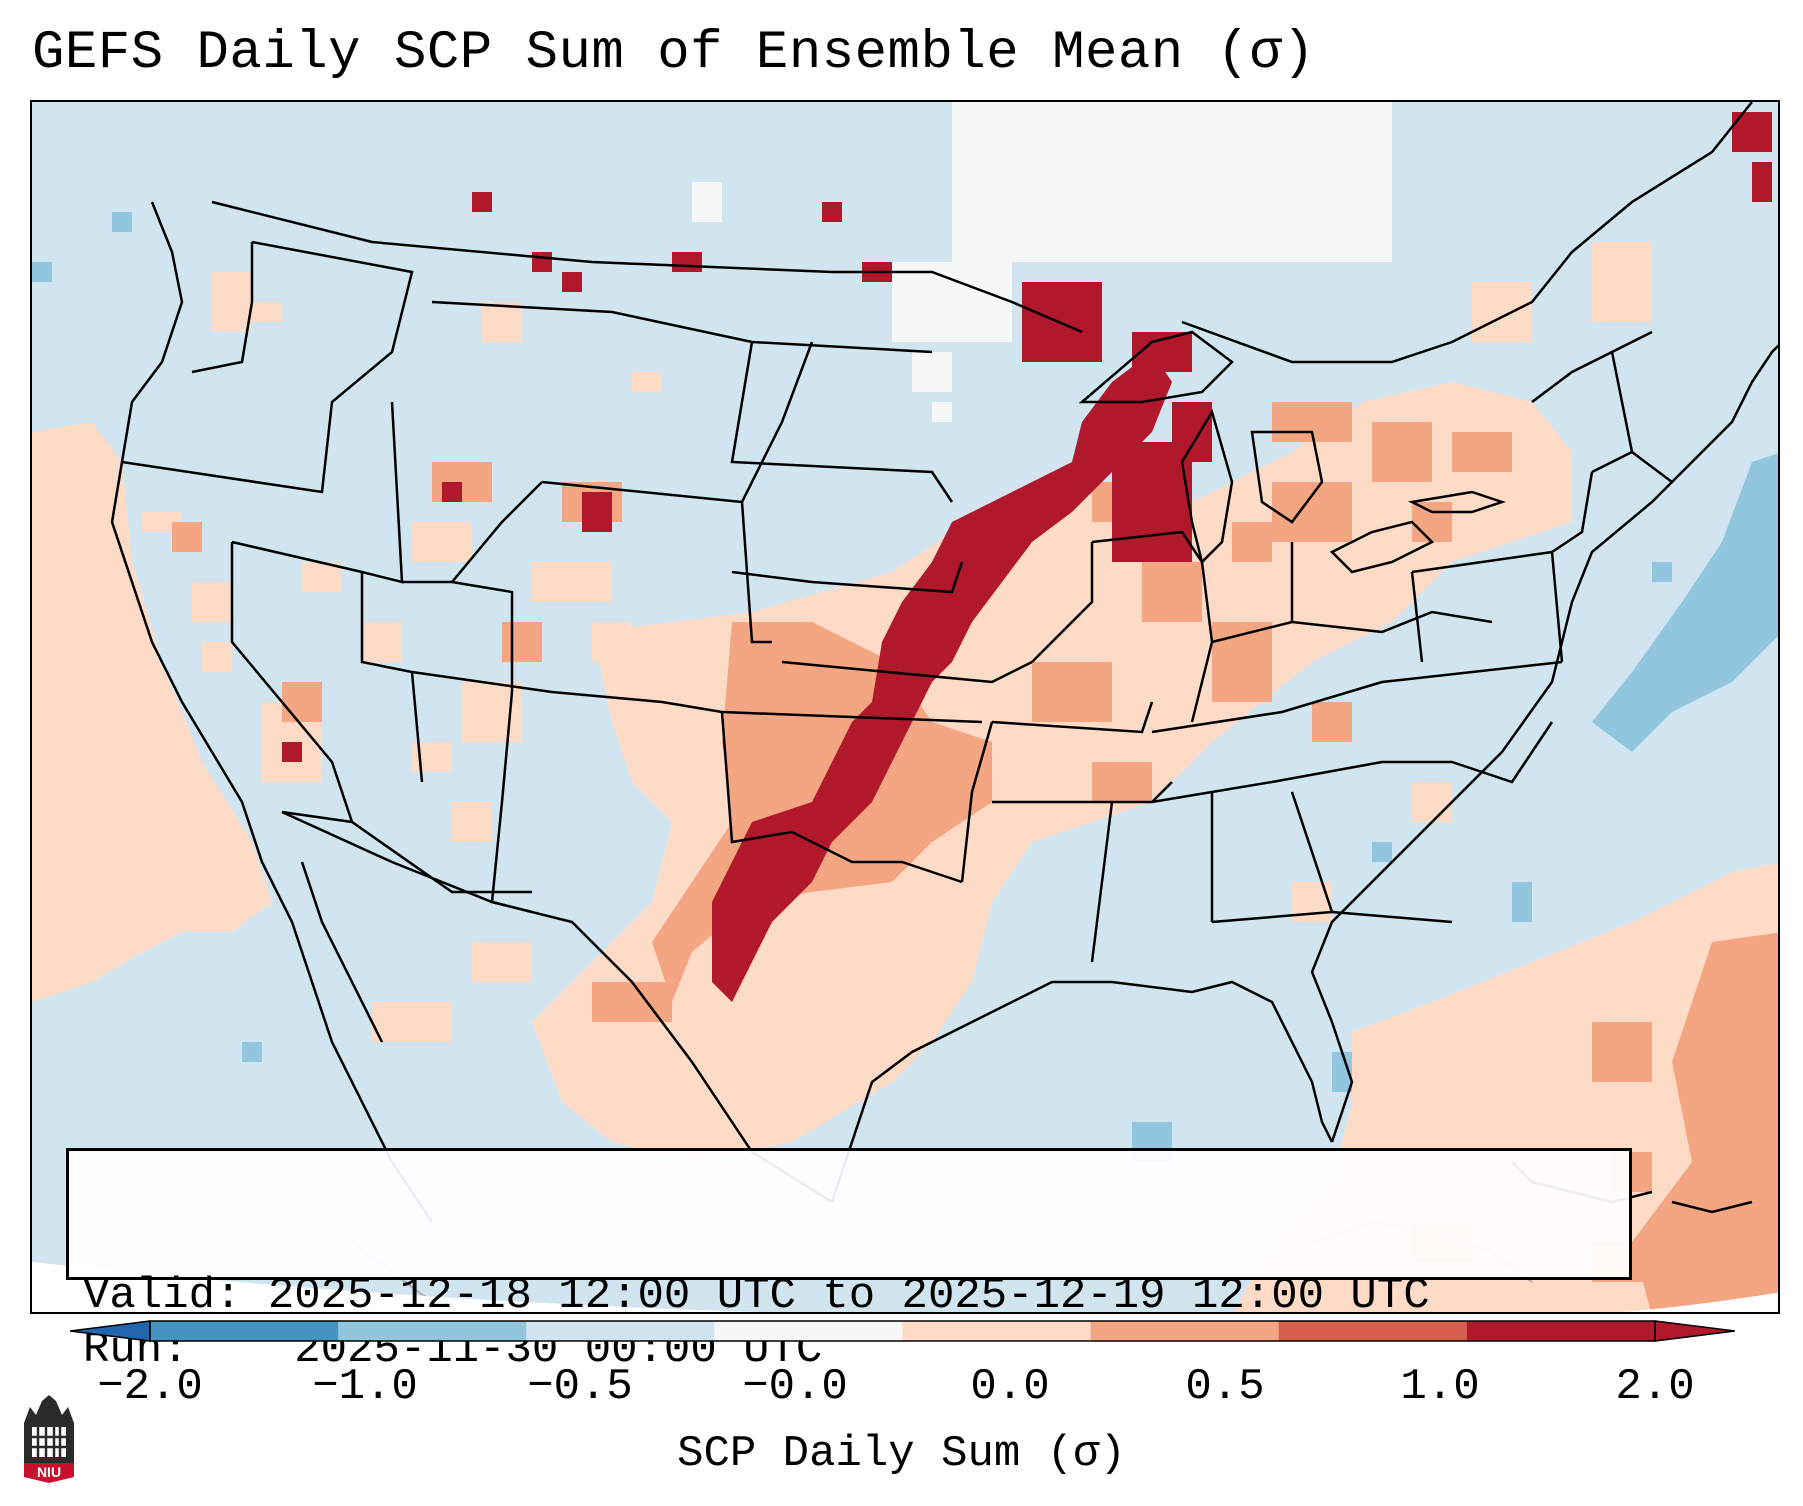 This screenshot has height=1506, width=1803. What do you see at coordinates (580, 1387) in the screenshot?
I see `tick-label: −0.5` at bounding box center [580, 1387].